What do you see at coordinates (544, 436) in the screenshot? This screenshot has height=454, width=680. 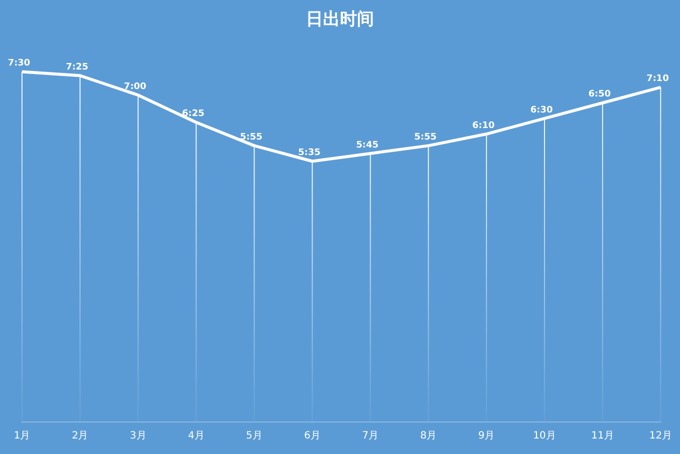 I see `x-tick-label: 10月` at bounding box center [544, 436].